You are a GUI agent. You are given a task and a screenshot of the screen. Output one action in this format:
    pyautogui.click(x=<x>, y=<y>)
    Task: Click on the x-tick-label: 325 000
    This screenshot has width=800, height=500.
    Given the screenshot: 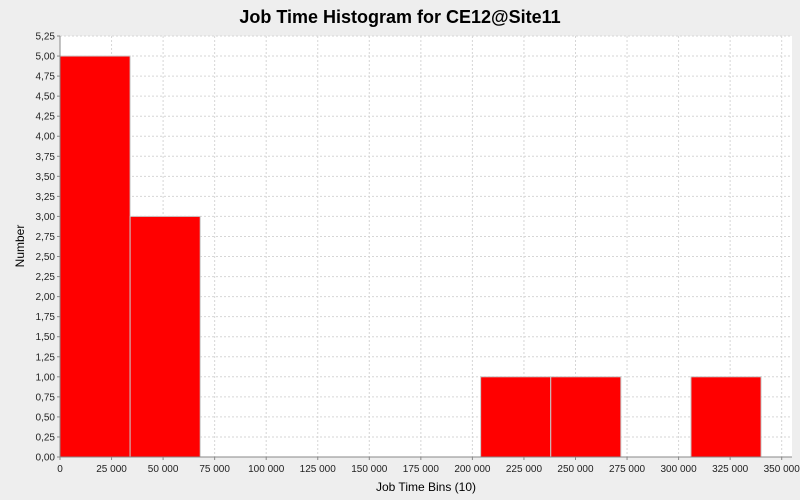 What is the action you would take?
    pyautogui.click(x=730, y=469)
    